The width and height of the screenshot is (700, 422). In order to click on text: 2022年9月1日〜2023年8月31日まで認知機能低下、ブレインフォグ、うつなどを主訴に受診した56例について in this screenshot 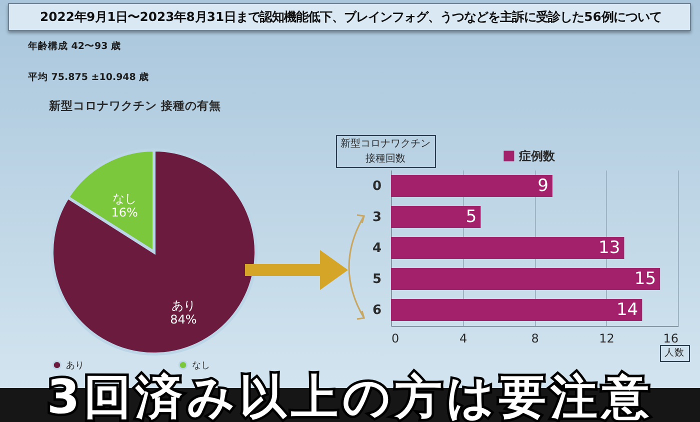, I will do `click(351, 17)`.